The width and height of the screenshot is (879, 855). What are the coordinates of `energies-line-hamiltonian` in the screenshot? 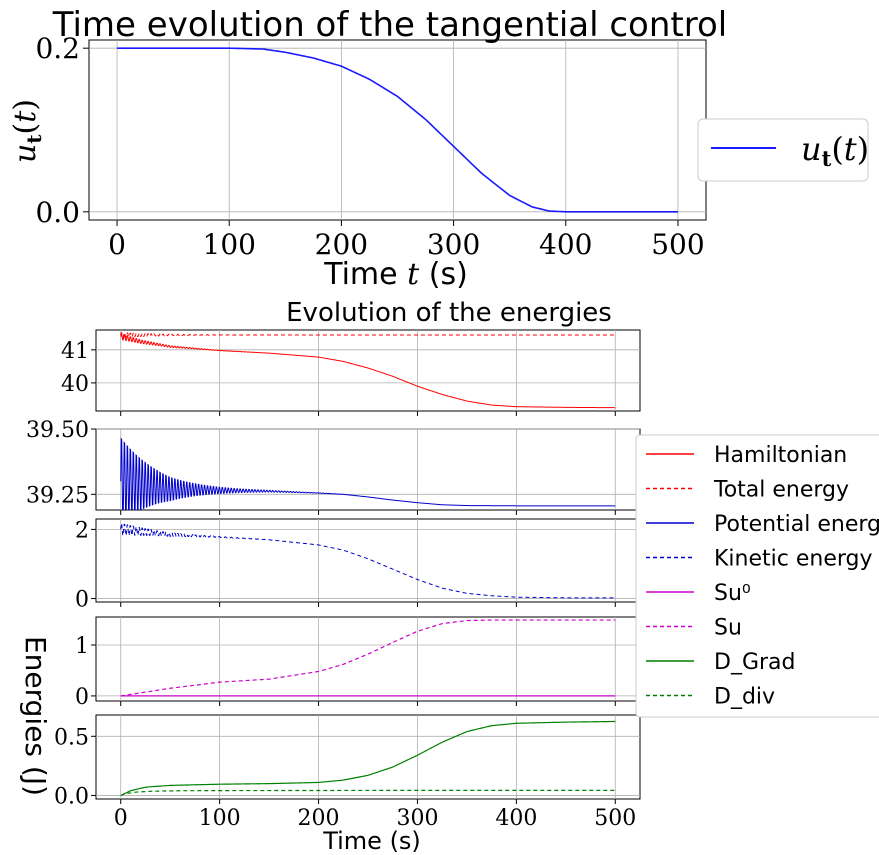 It's located at (368, 371).